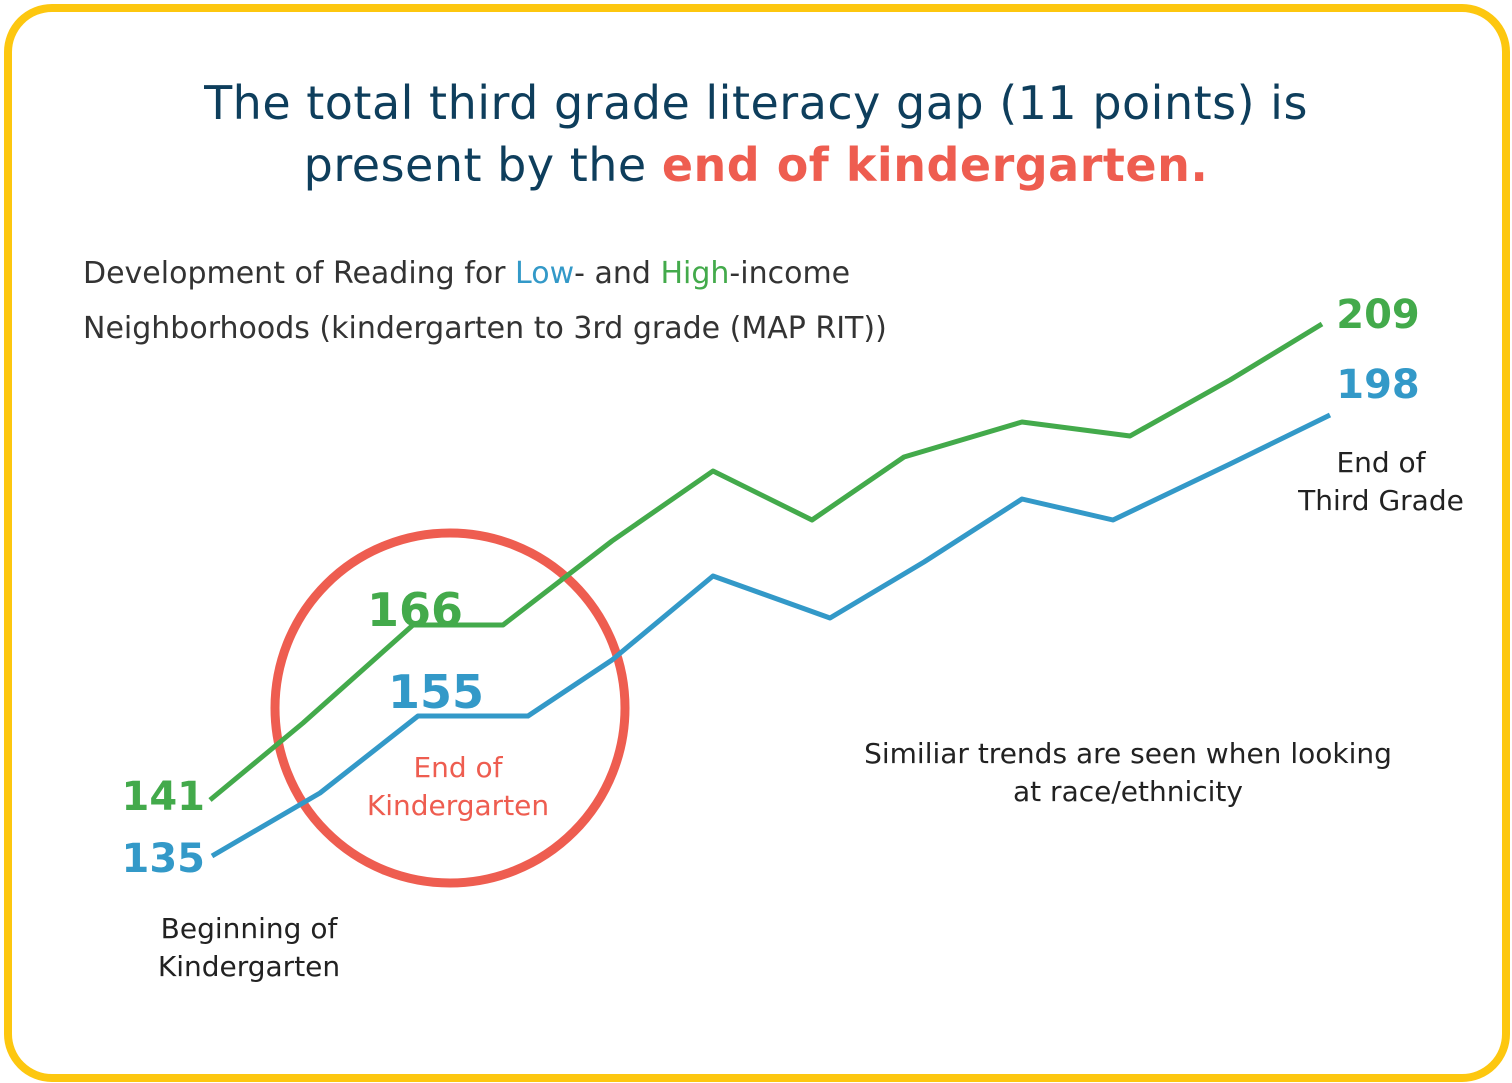 This screenshot has height=1083, width=1512. What do you see at coordinates (695, 273) in the screenshot?
I see `subtitle-high: High` at bounding box center [695, 273].